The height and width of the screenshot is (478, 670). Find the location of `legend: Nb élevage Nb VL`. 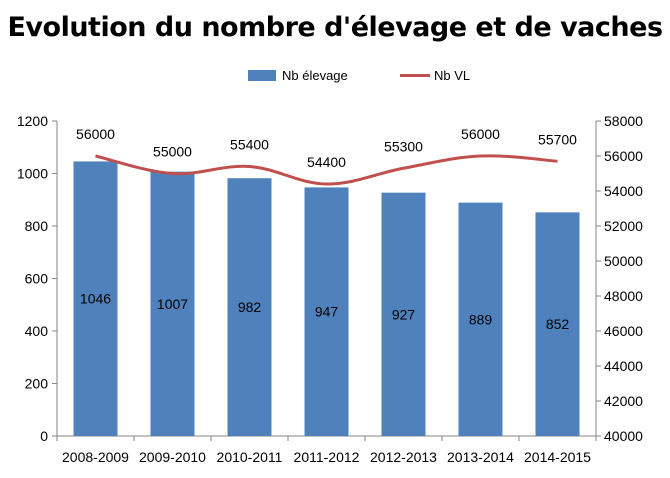

legend: Nb élevage Nb VL is located at coordinates (359, 75).